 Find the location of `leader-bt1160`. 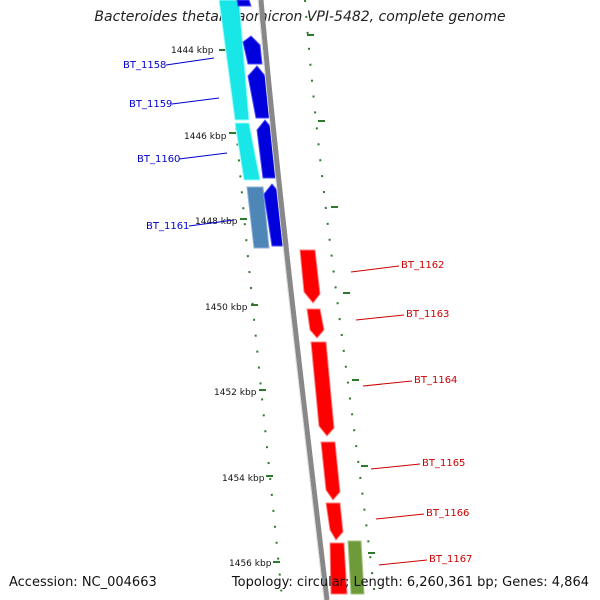

leader-bt1160 is located at coordinates (203, 156).